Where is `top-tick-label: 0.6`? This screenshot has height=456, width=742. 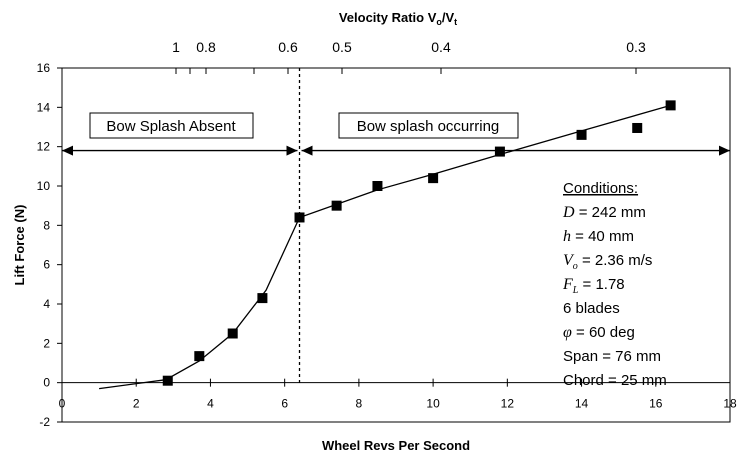
top-tick-label: 0.6 is located at coordinates (288, 47).